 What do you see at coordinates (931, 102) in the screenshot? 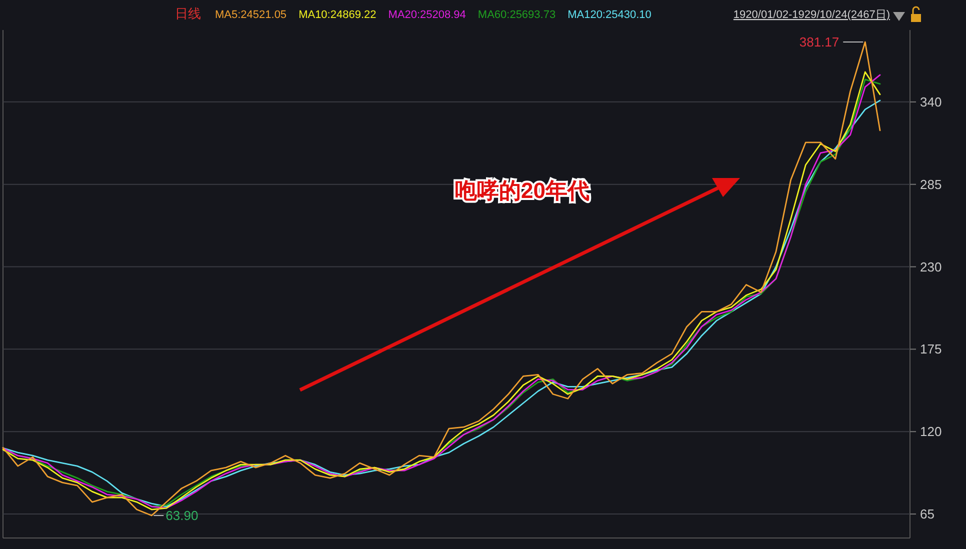
I see `y-tick-label: 340` at bounding box center [931, 102].